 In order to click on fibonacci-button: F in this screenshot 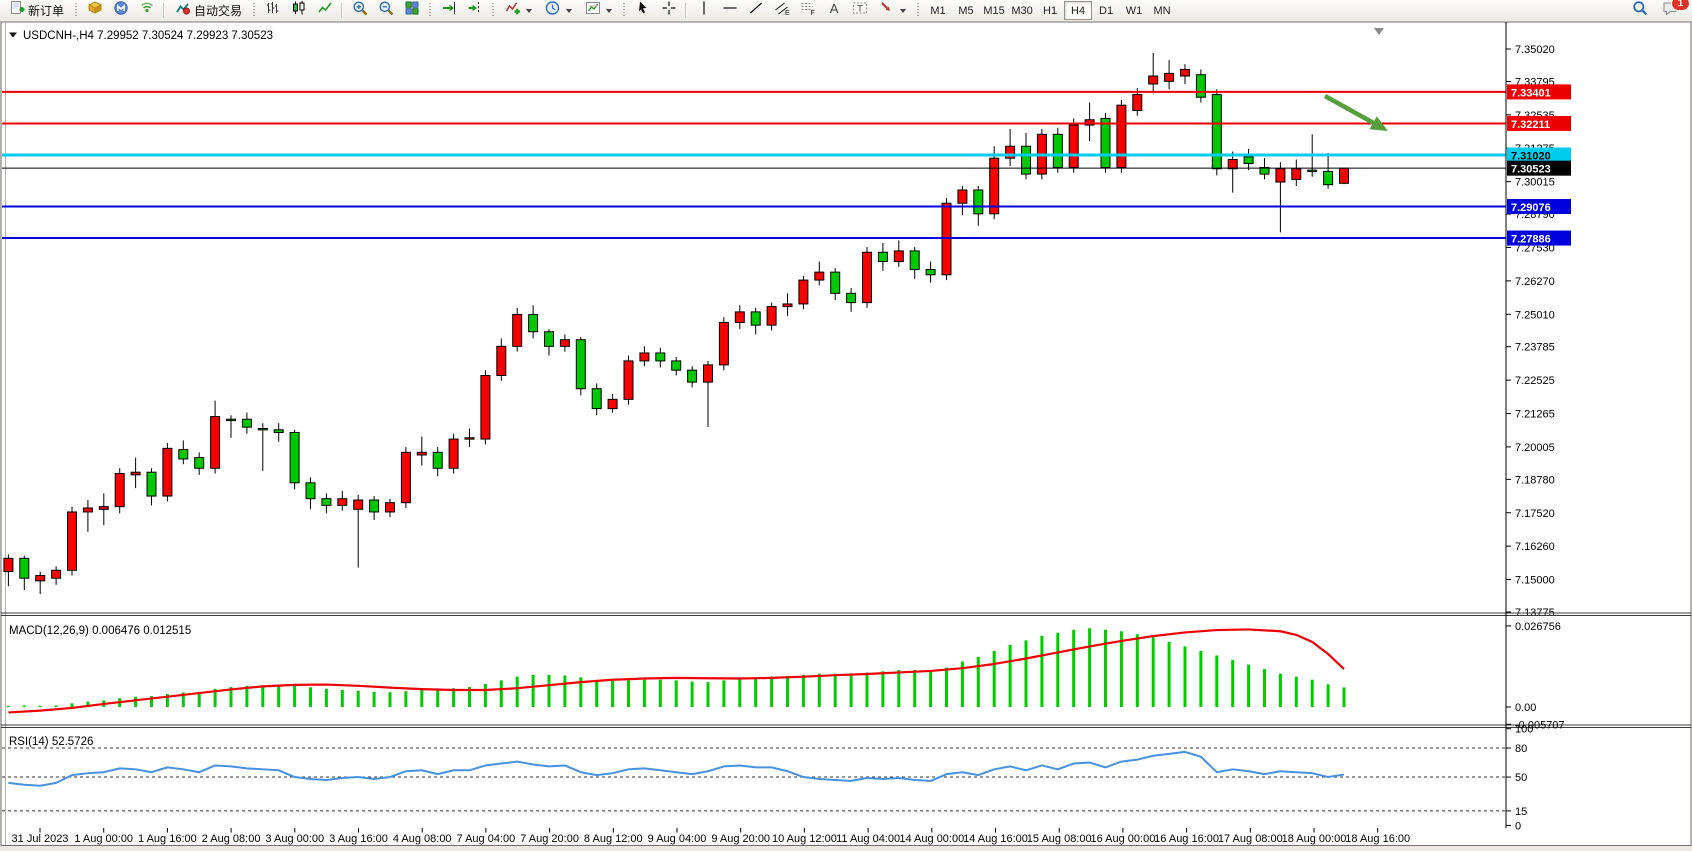, I will do `click(807, 10)`.